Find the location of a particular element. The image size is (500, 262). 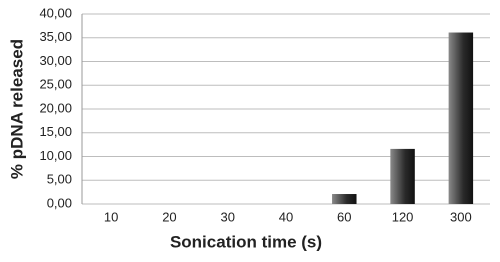

y-tick-label: 25,00 is located at coordinates (55, 84).